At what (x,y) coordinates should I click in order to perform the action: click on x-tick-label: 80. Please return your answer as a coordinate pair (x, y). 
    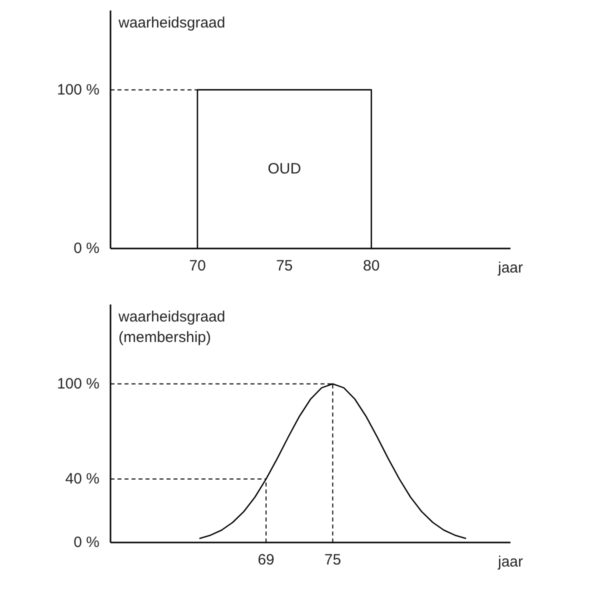
    Looking at the image, I should click on (371, 266).